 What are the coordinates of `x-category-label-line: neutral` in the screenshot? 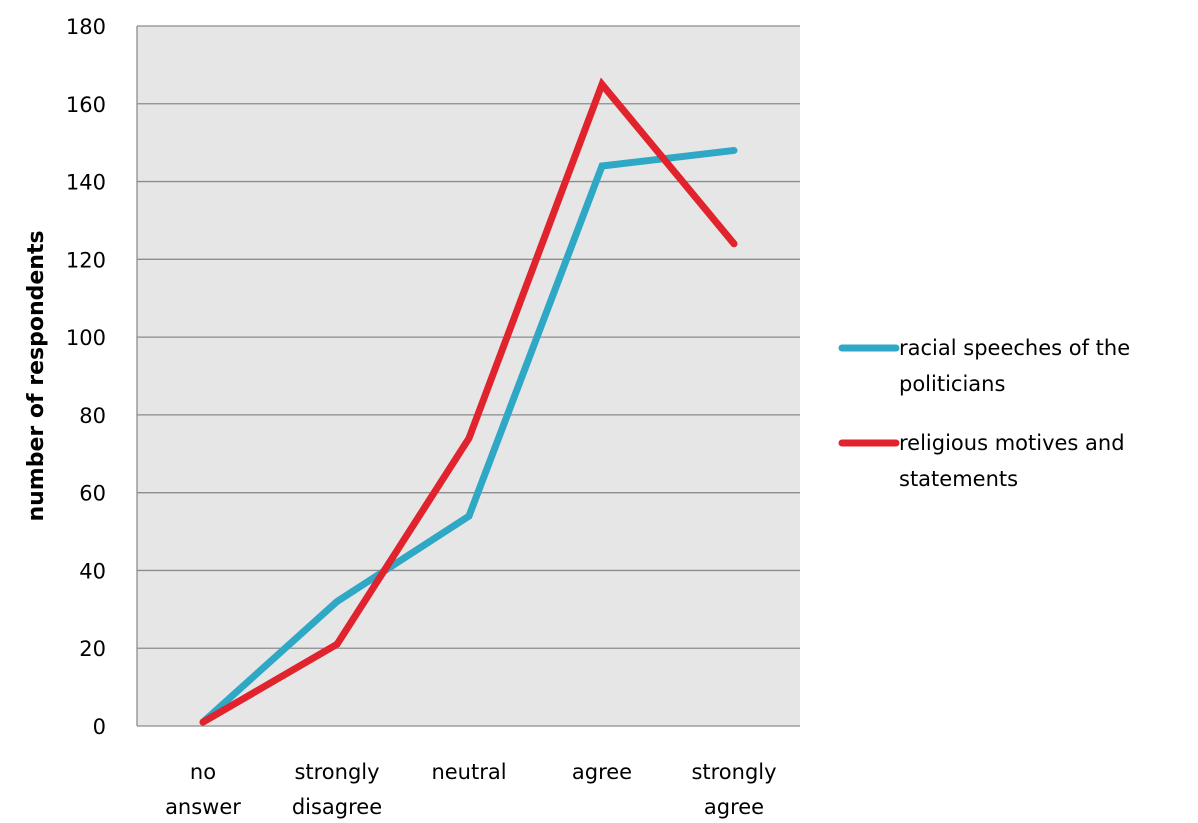 It's located at (468, 772).